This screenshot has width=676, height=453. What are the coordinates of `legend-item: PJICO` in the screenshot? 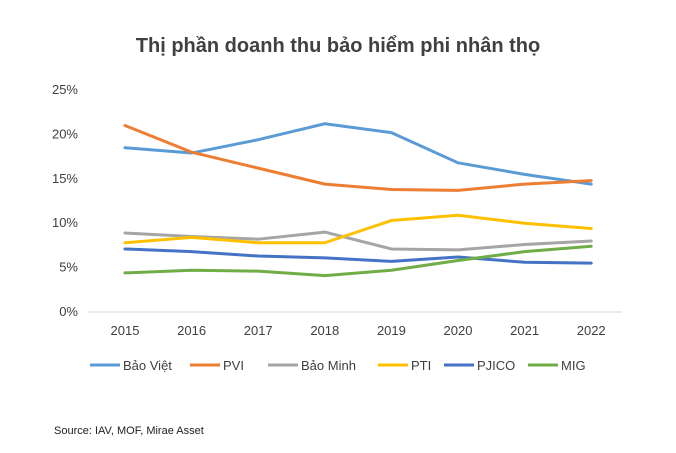 It's located at (479, 365).